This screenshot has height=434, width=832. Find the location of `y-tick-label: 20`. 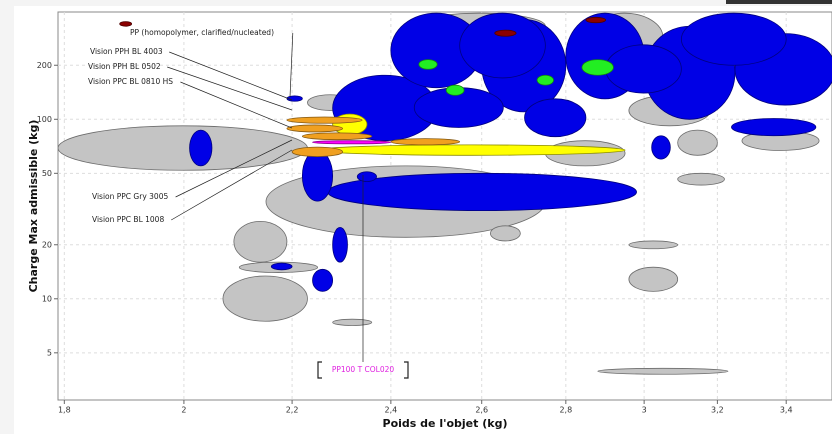

y-tick-label: 20 is located at coordinates (47, 244).